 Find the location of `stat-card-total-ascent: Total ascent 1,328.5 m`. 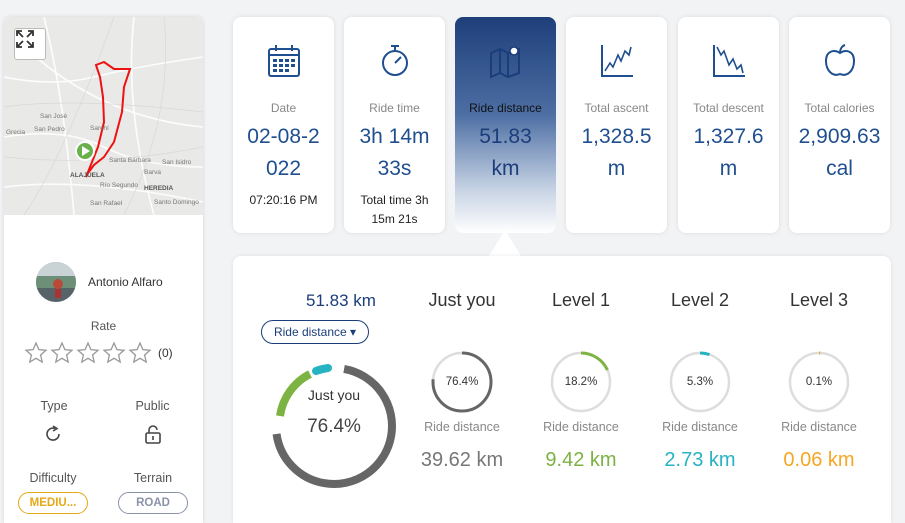

stat-card-total-ascent: Total ascent 1,328.5 m is located at coordinates (616, 125).